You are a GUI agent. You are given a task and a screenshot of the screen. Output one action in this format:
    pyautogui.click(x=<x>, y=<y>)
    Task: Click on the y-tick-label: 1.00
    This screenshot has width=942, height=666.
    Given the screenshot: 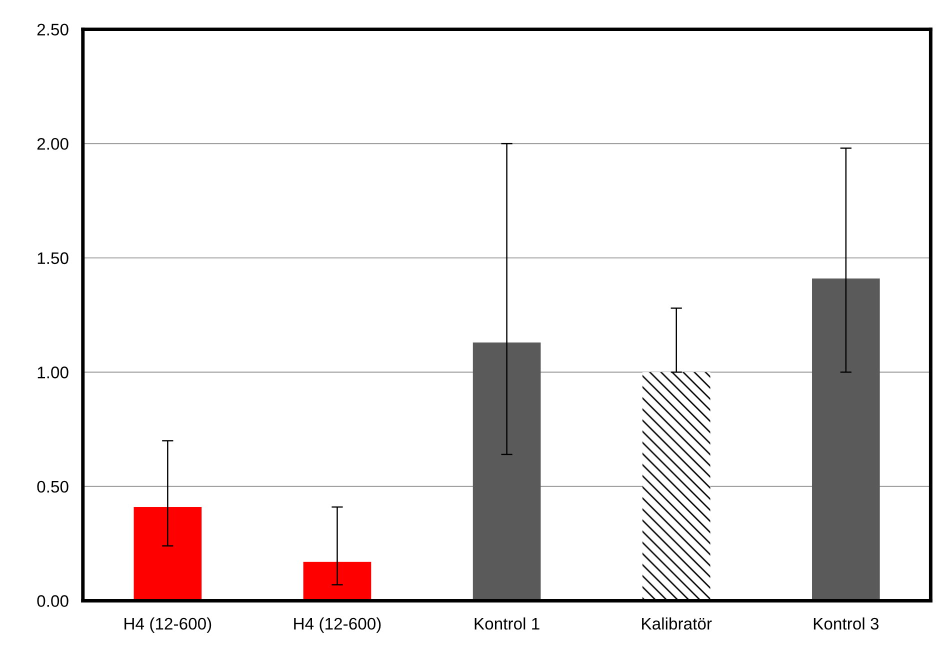 What is the action you would take?
    pyautogui.click(x=53, y=372)
    